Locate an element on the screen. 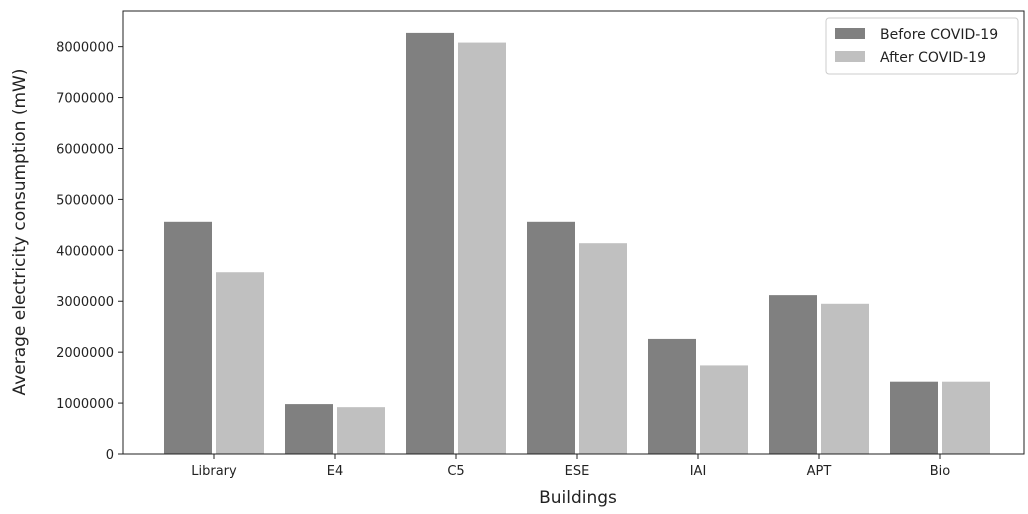 The height and width of the screenshot is (514, 1028). bar-c5-after is located at coordinates (482, 248).